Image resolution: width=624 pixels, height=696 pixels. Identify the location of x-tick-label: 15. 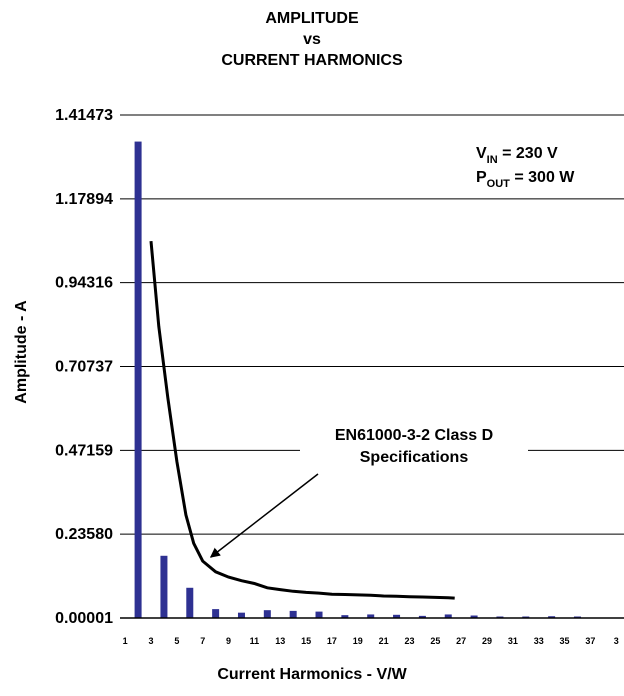
(306, 641).